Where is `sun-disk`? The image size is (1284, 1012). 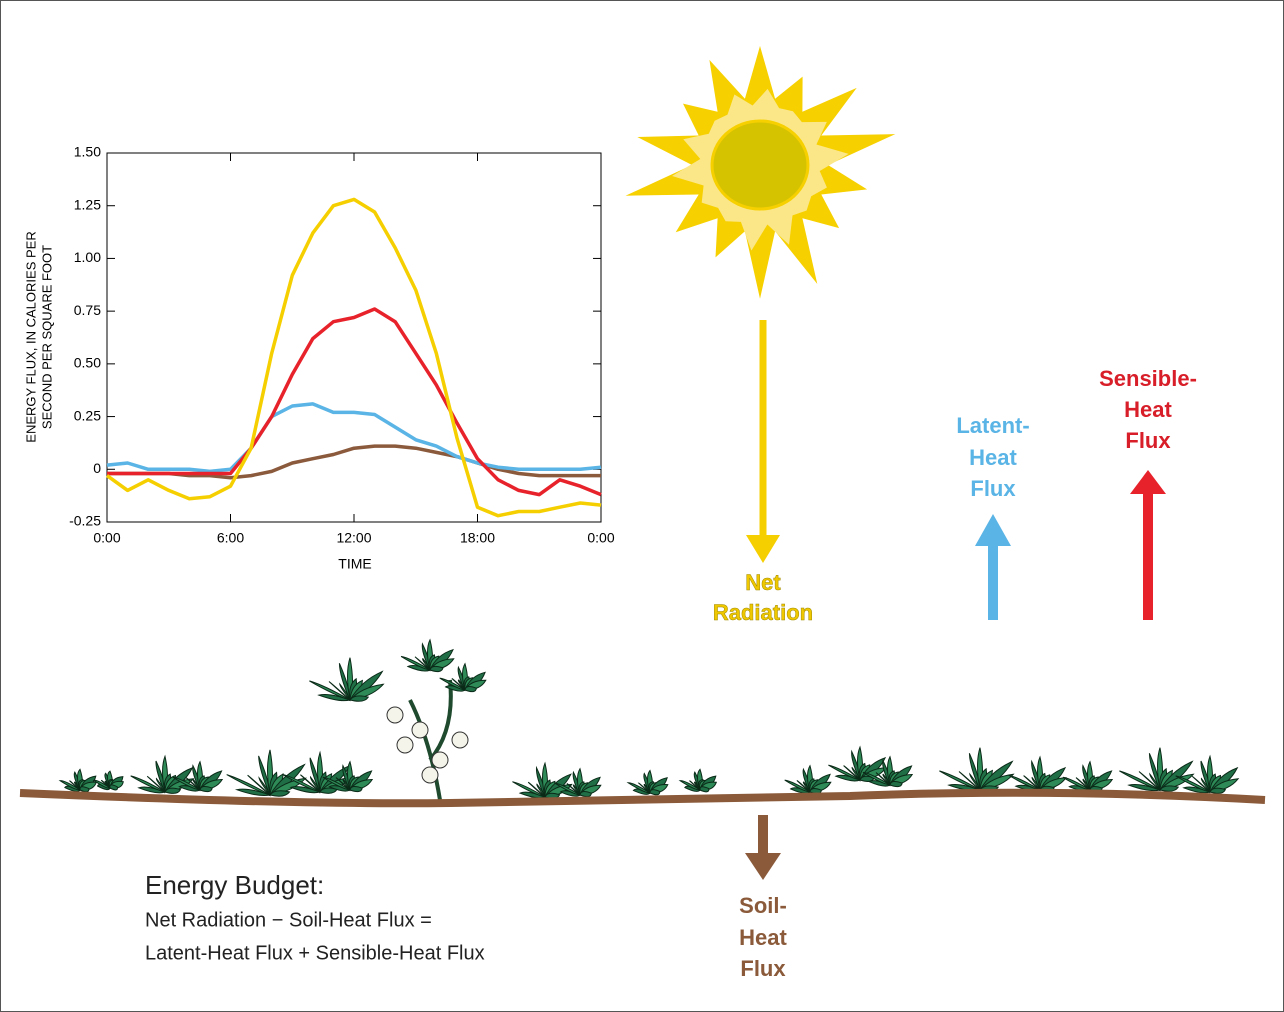 sun-disk is located at coordinates (760, 165).